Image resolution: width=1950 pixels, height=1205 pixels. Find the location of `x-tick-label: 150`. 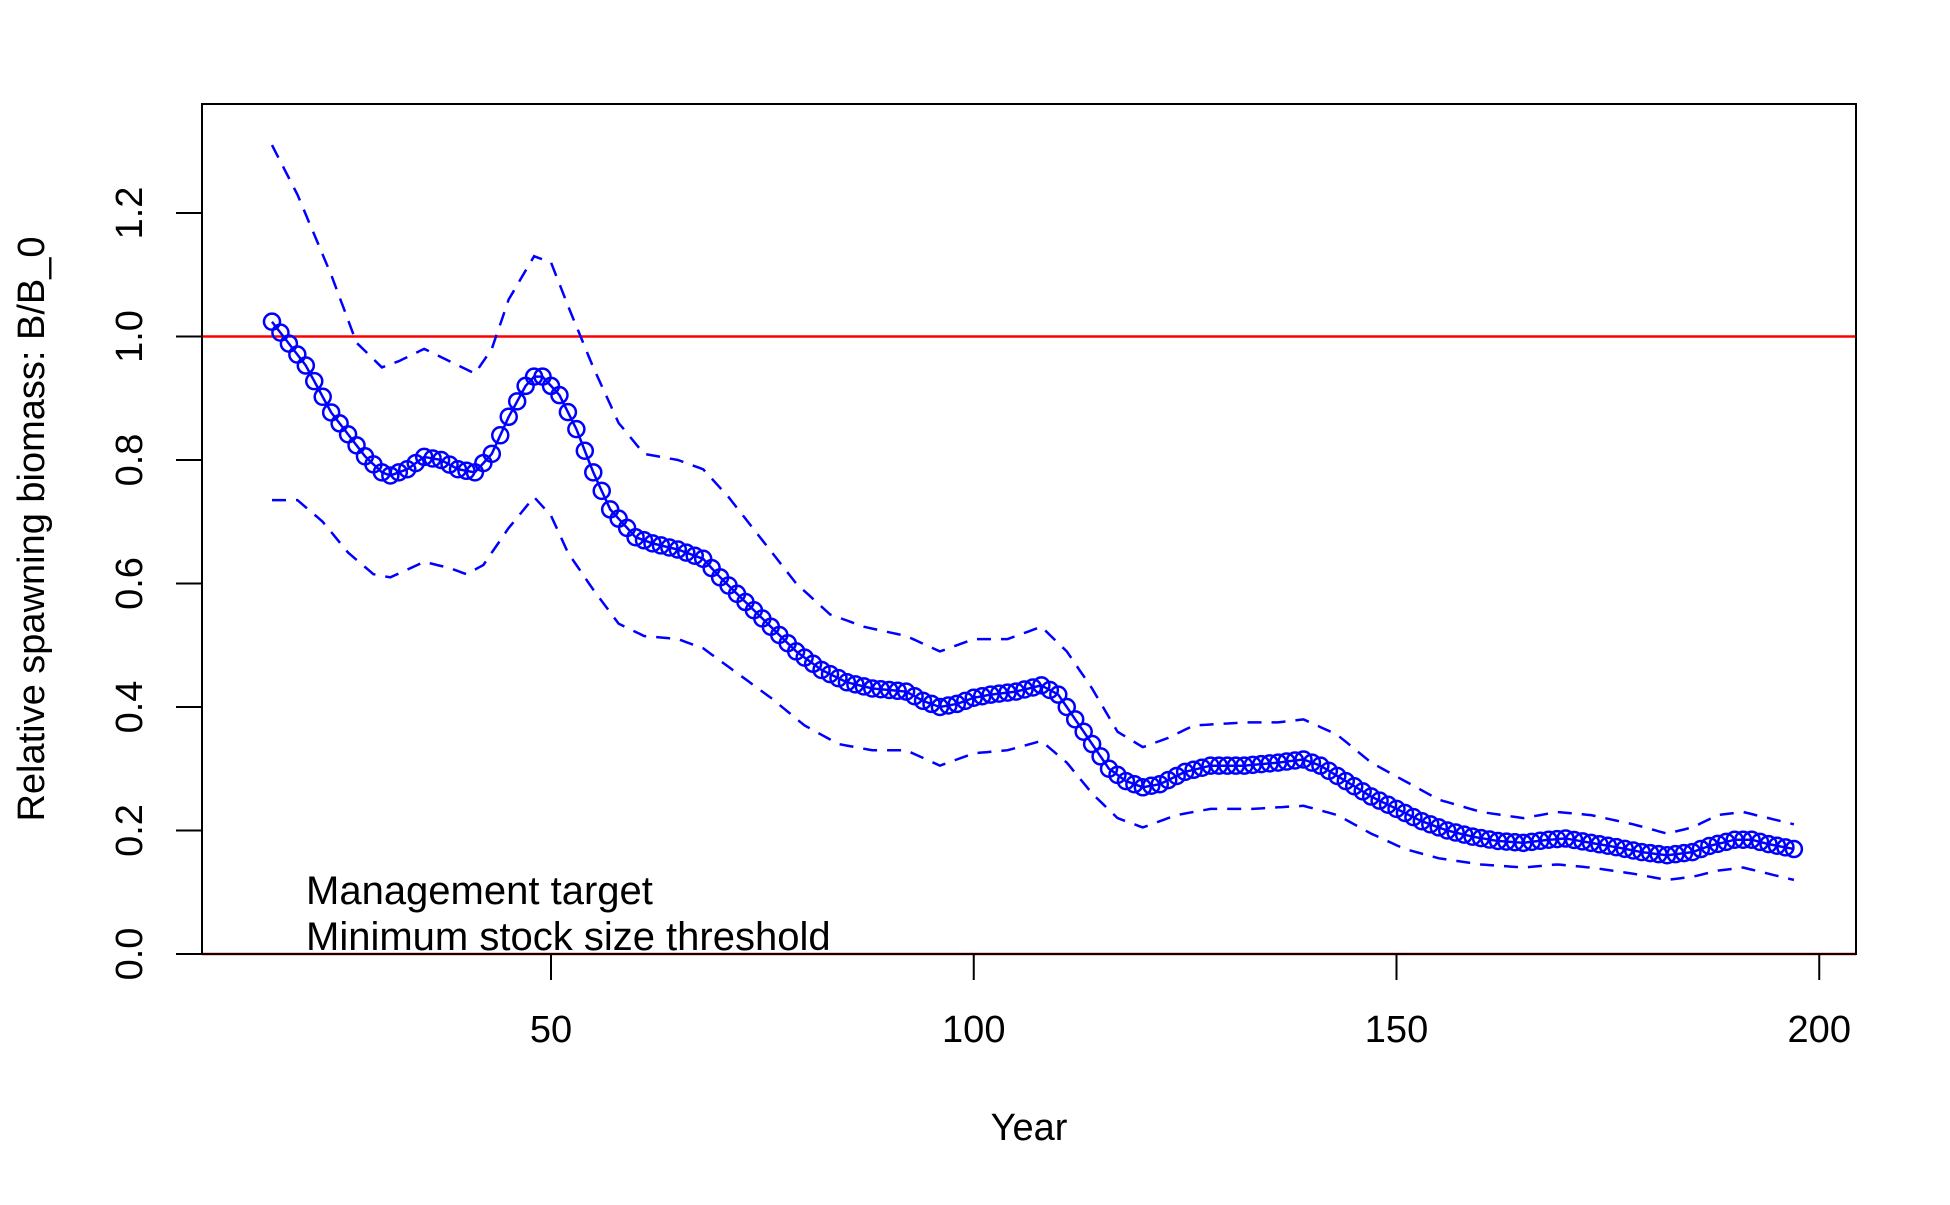

x-tick-label: 150 is located at coordinates (1396, 1030).